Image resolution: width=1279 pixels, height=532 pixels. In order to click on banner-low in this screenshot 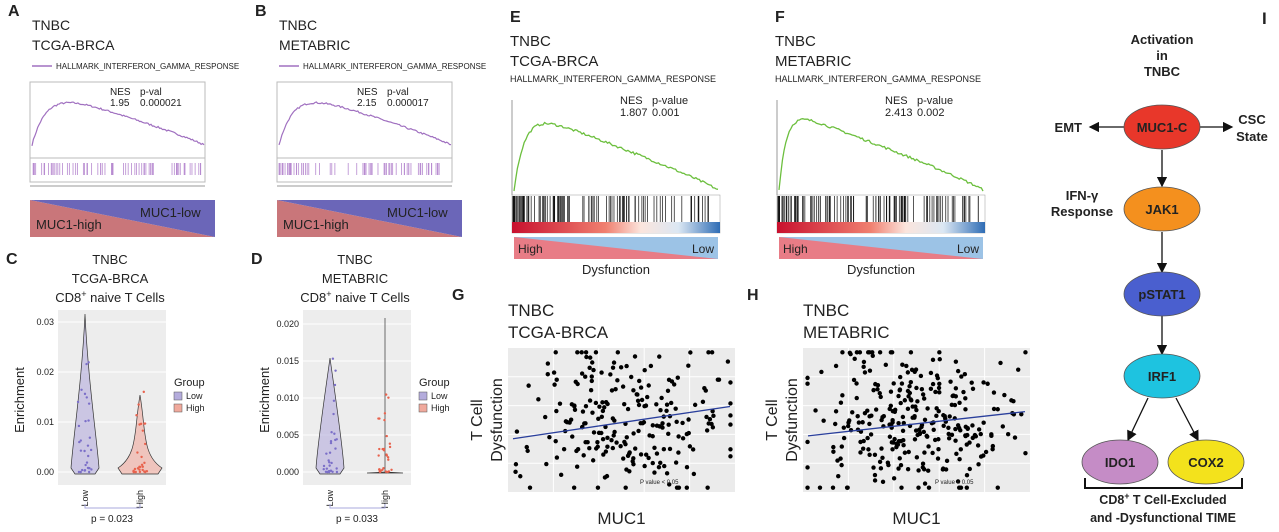, I will do `click(369, 218)`.